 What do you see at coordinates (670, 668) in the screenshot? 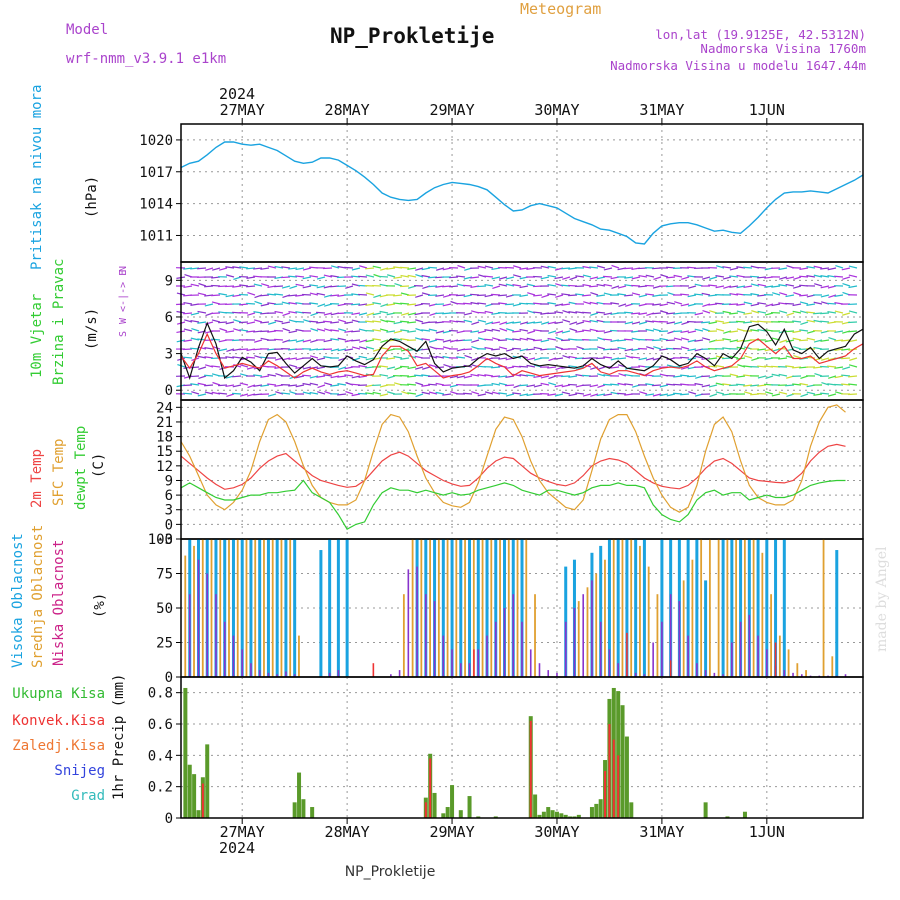
I see `conv-cloud-bar` at bounding box center [670, 668].